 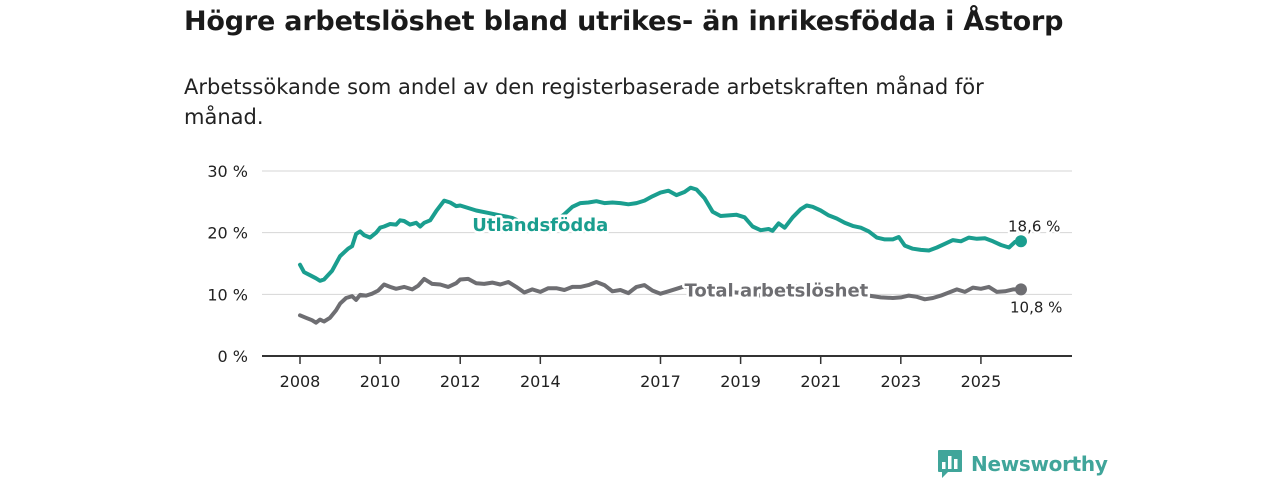 What do you see at coordinates (380, 381) in the screenshot?
I see `x-tick-label: 2010` at bounding box center [380, 381].